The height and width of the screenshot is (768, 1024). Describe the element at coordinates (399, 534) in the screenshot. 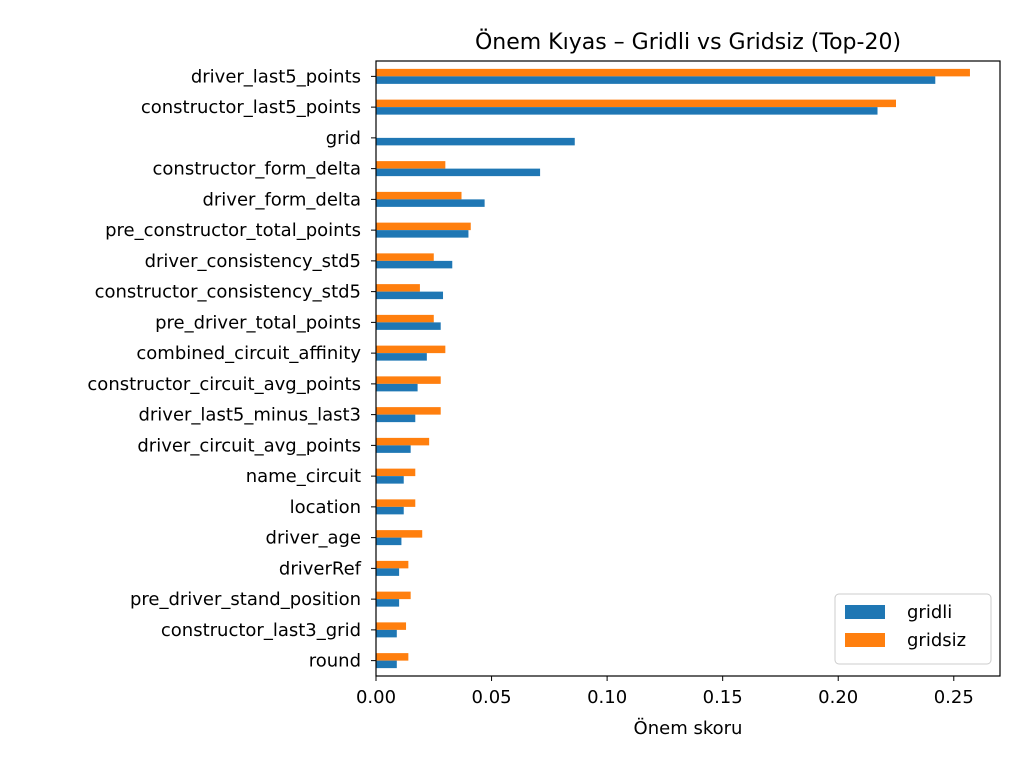

I see `bar-gridsiz-driver_age` at that location.